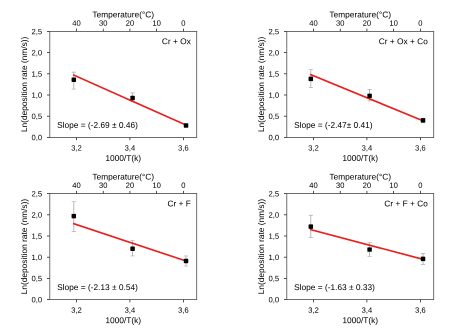  What do you see at coordinates (333, 126) in the screenshot?
I see `annotation: Slope = (-2.47± 0.41)` at bounding box center [333, 126].